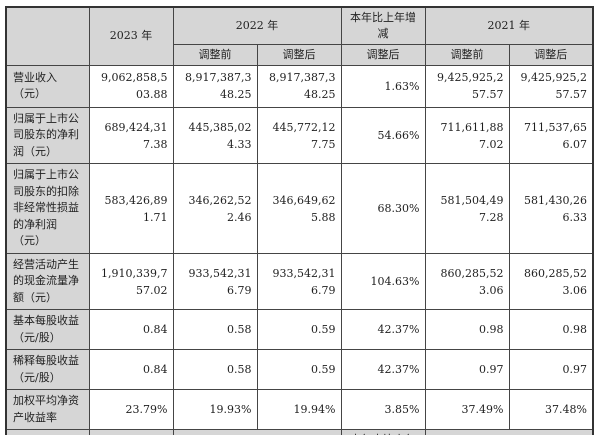  I want to click on footer-header-2023: 2023 年末, so click(131, 432).